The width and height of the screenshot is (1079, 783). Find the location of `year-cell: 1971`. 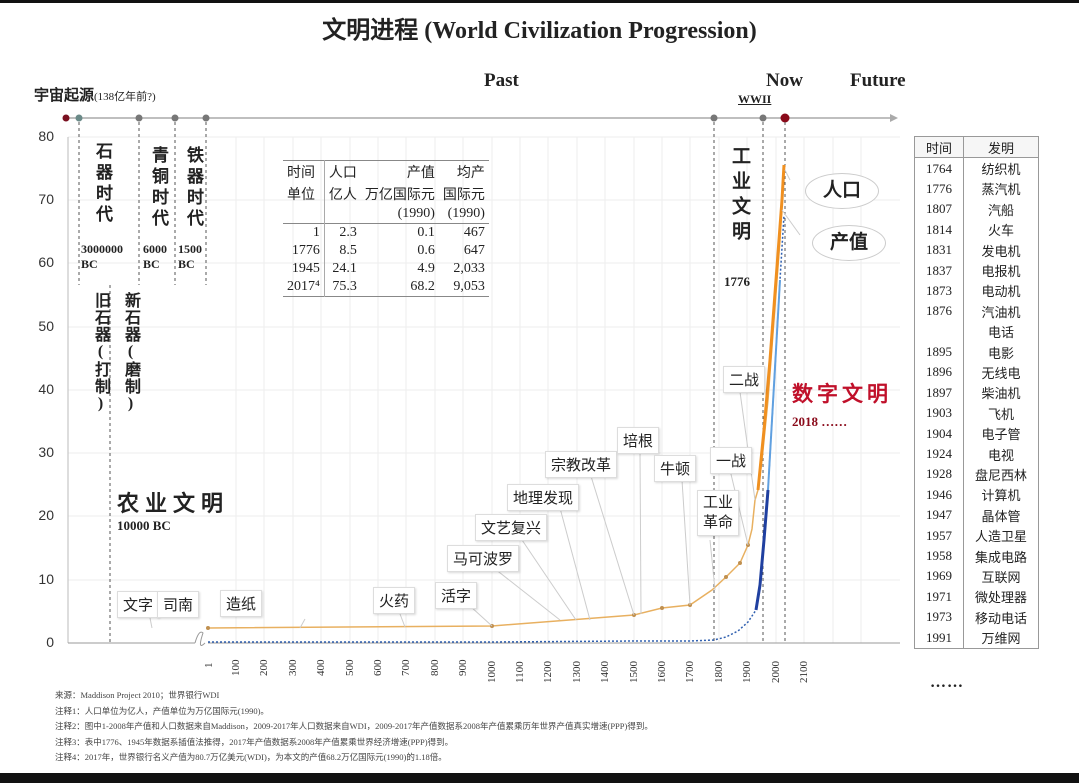

year-cell: 1971 is located at coordinates (939, 596).